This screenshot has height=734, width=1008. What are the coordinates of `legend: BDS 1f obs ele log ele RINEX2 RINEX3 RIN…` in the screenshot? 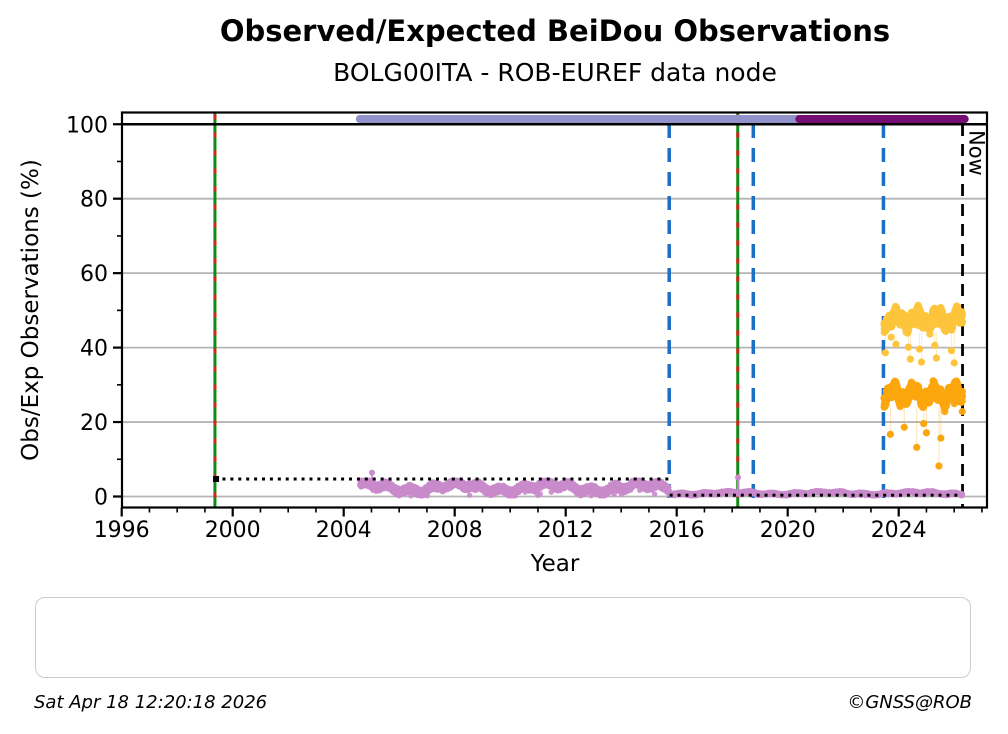 It's located at (503, 637).